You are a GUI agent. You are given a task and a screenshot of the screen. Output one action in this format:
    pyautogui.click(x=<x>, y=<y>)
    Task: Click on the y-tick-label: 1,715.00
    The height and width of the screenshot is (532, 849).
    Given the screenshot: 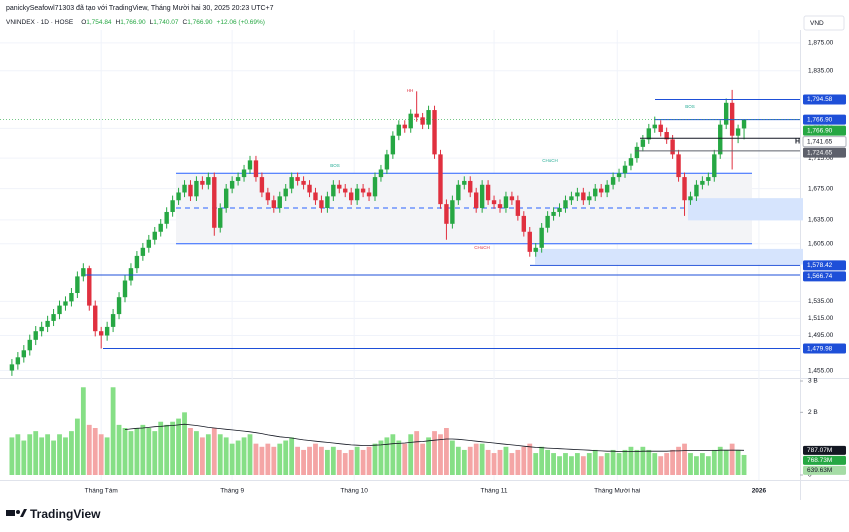 What is the action you would take?
    pyautogui.click(x=821, y=158)
    